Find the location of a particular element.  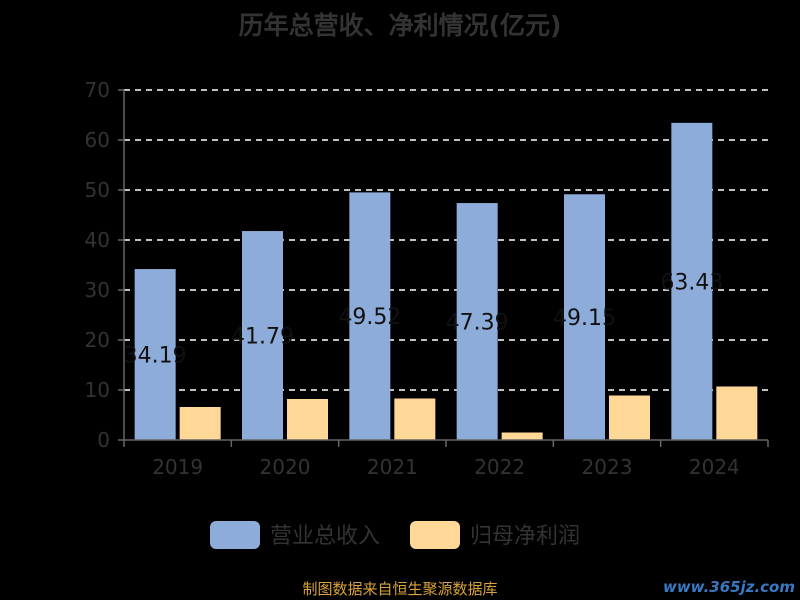

bar-revenue-2024 is located at coordinates (692, 281).